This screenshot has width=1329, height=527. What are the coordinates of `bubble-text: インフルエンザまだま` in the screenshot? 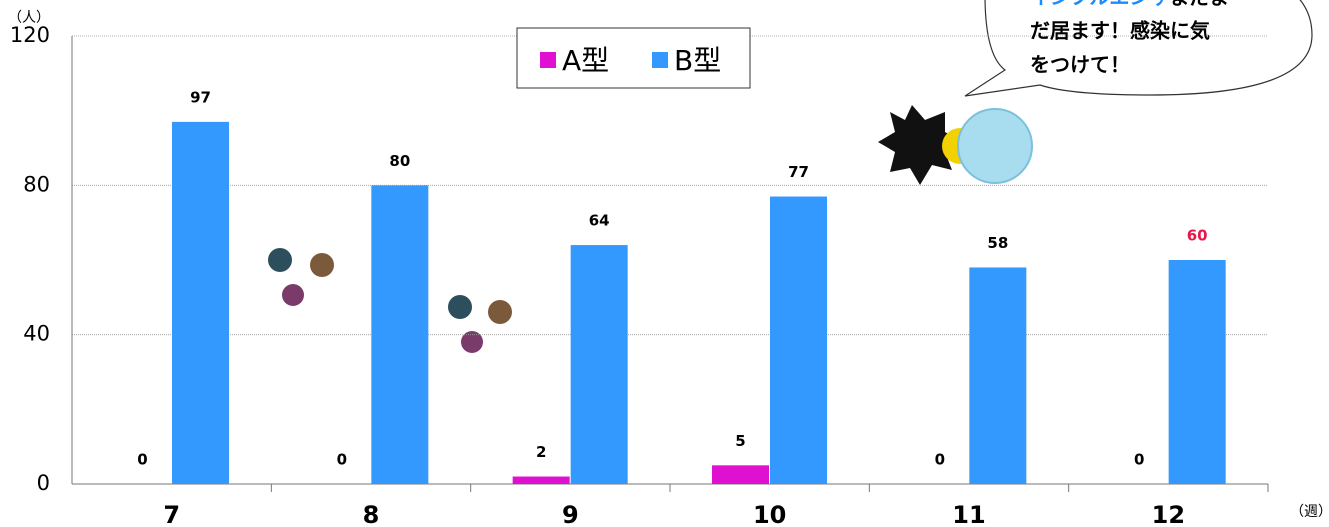 It's located at (1129, 4).